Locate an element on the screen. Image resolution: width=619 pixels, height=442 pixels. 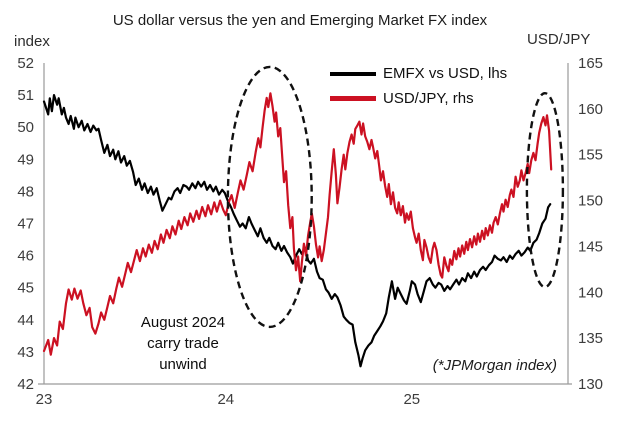
legend-item-emfx: EMFX vs USD, lhs is located at coordinates (418, 73).